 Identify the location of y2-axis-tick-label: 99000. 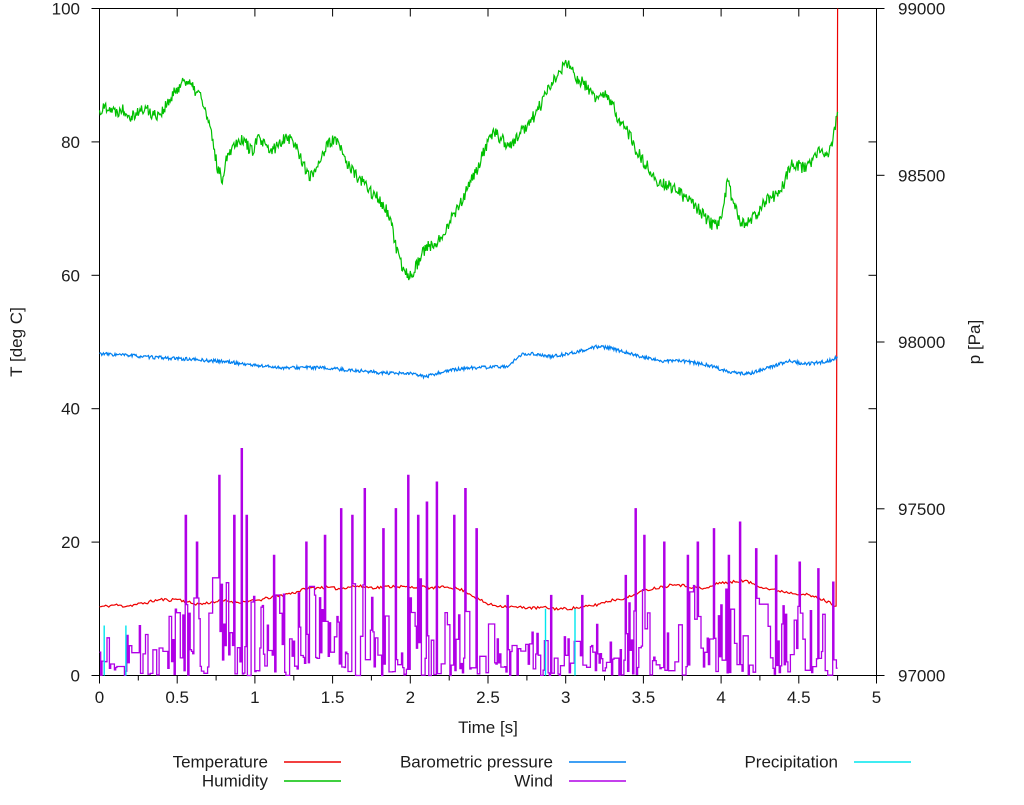
(921, 9).